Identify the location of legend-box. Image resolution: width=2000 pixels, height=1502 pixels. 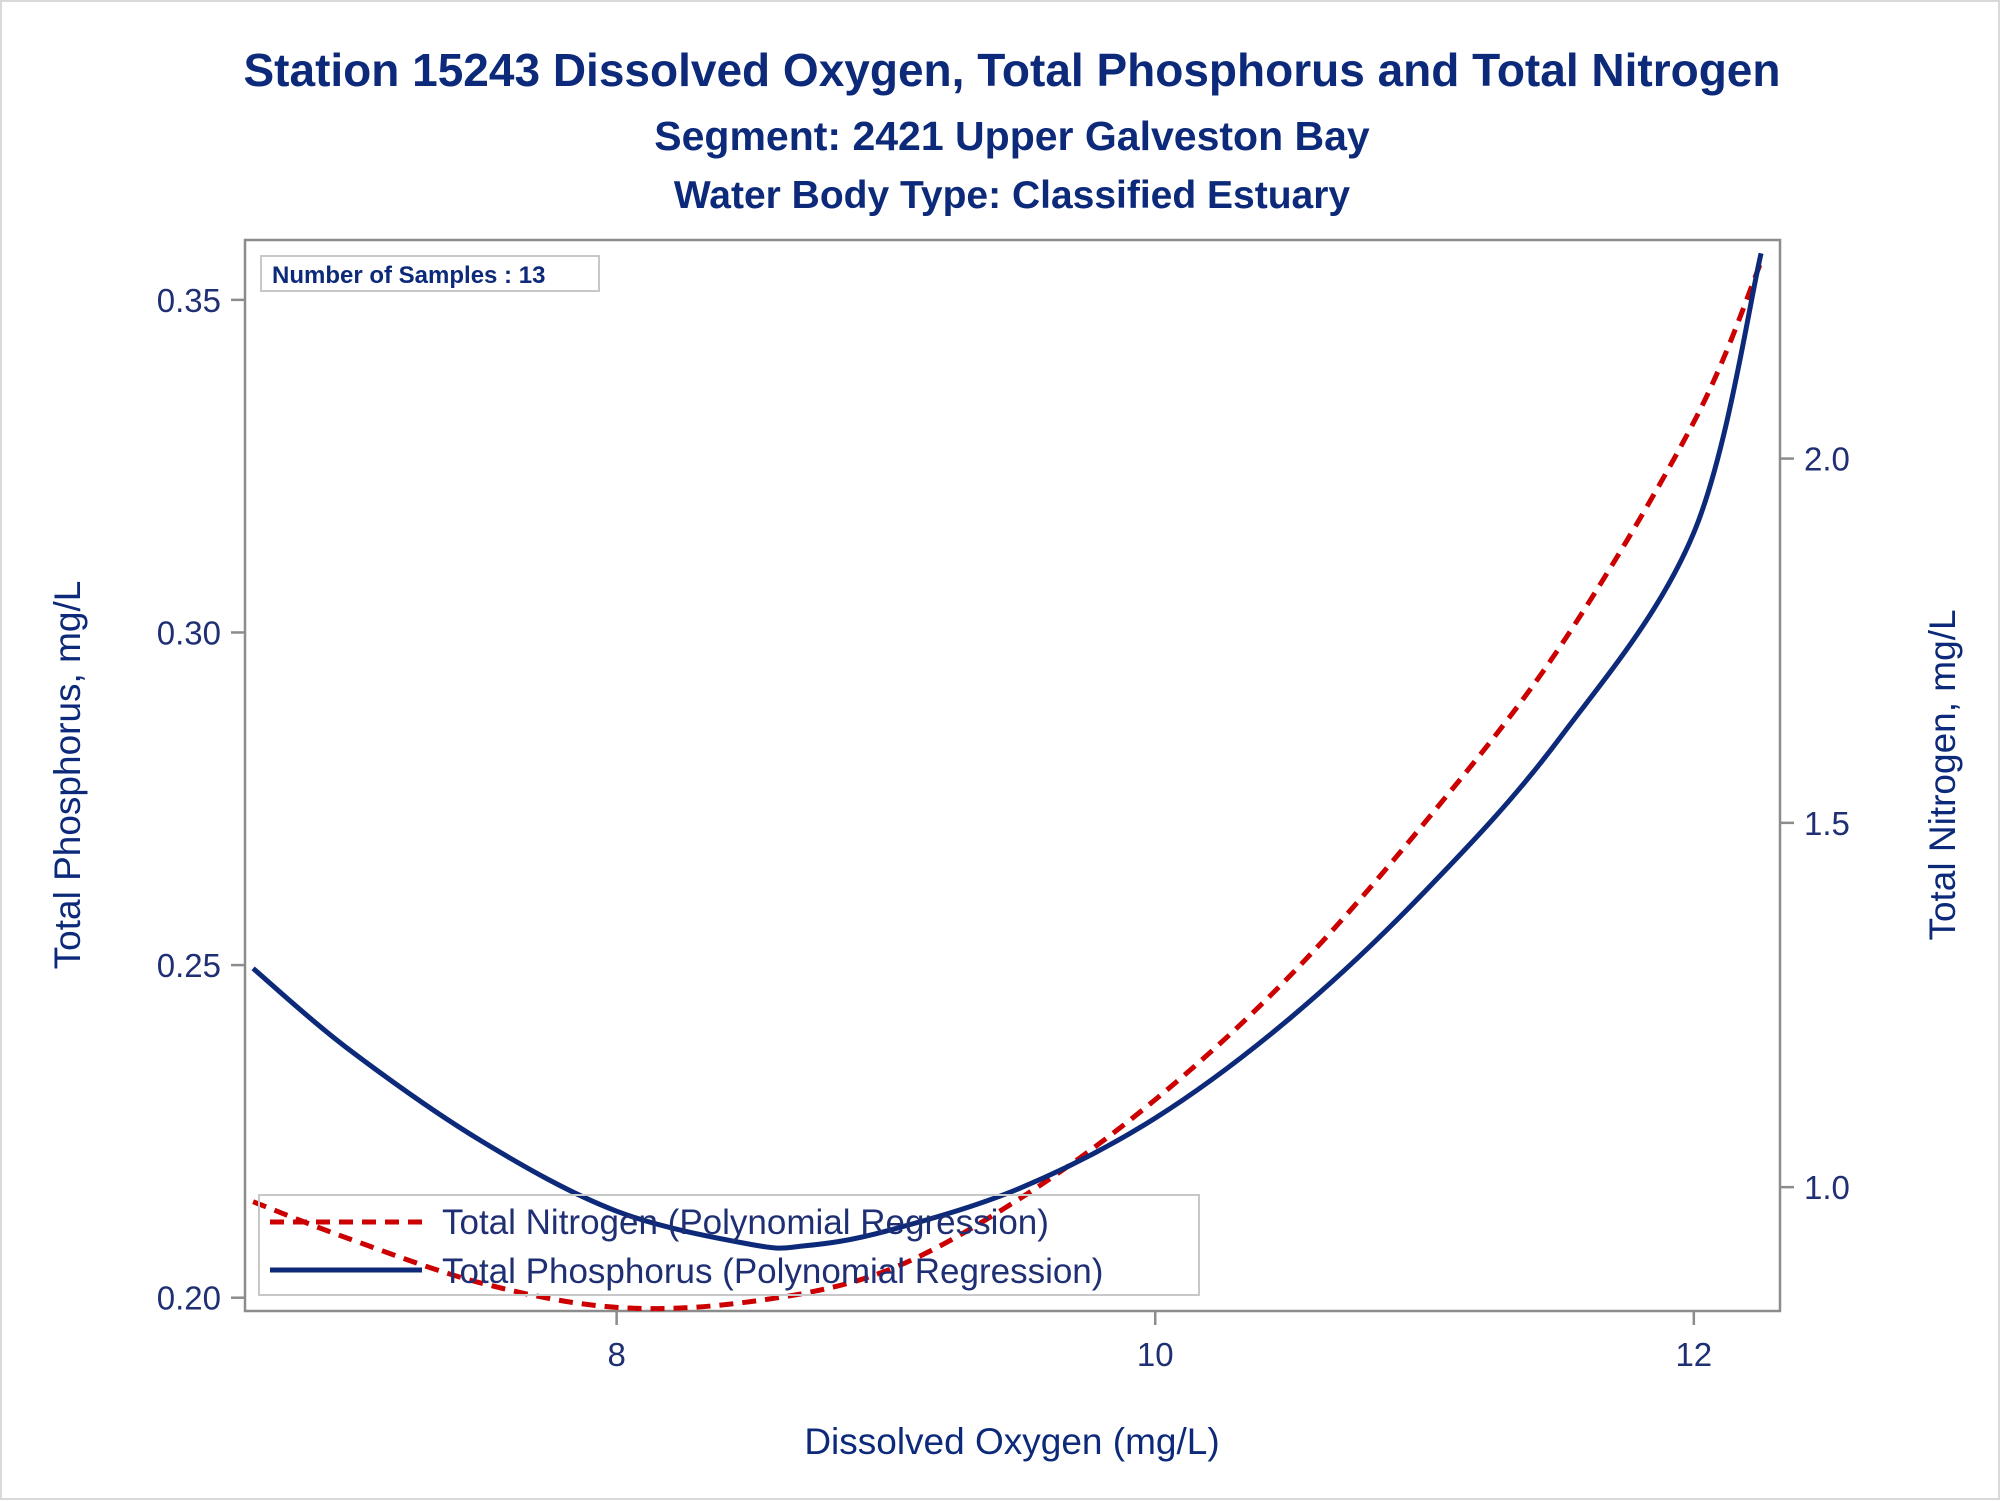
(729, 1245).